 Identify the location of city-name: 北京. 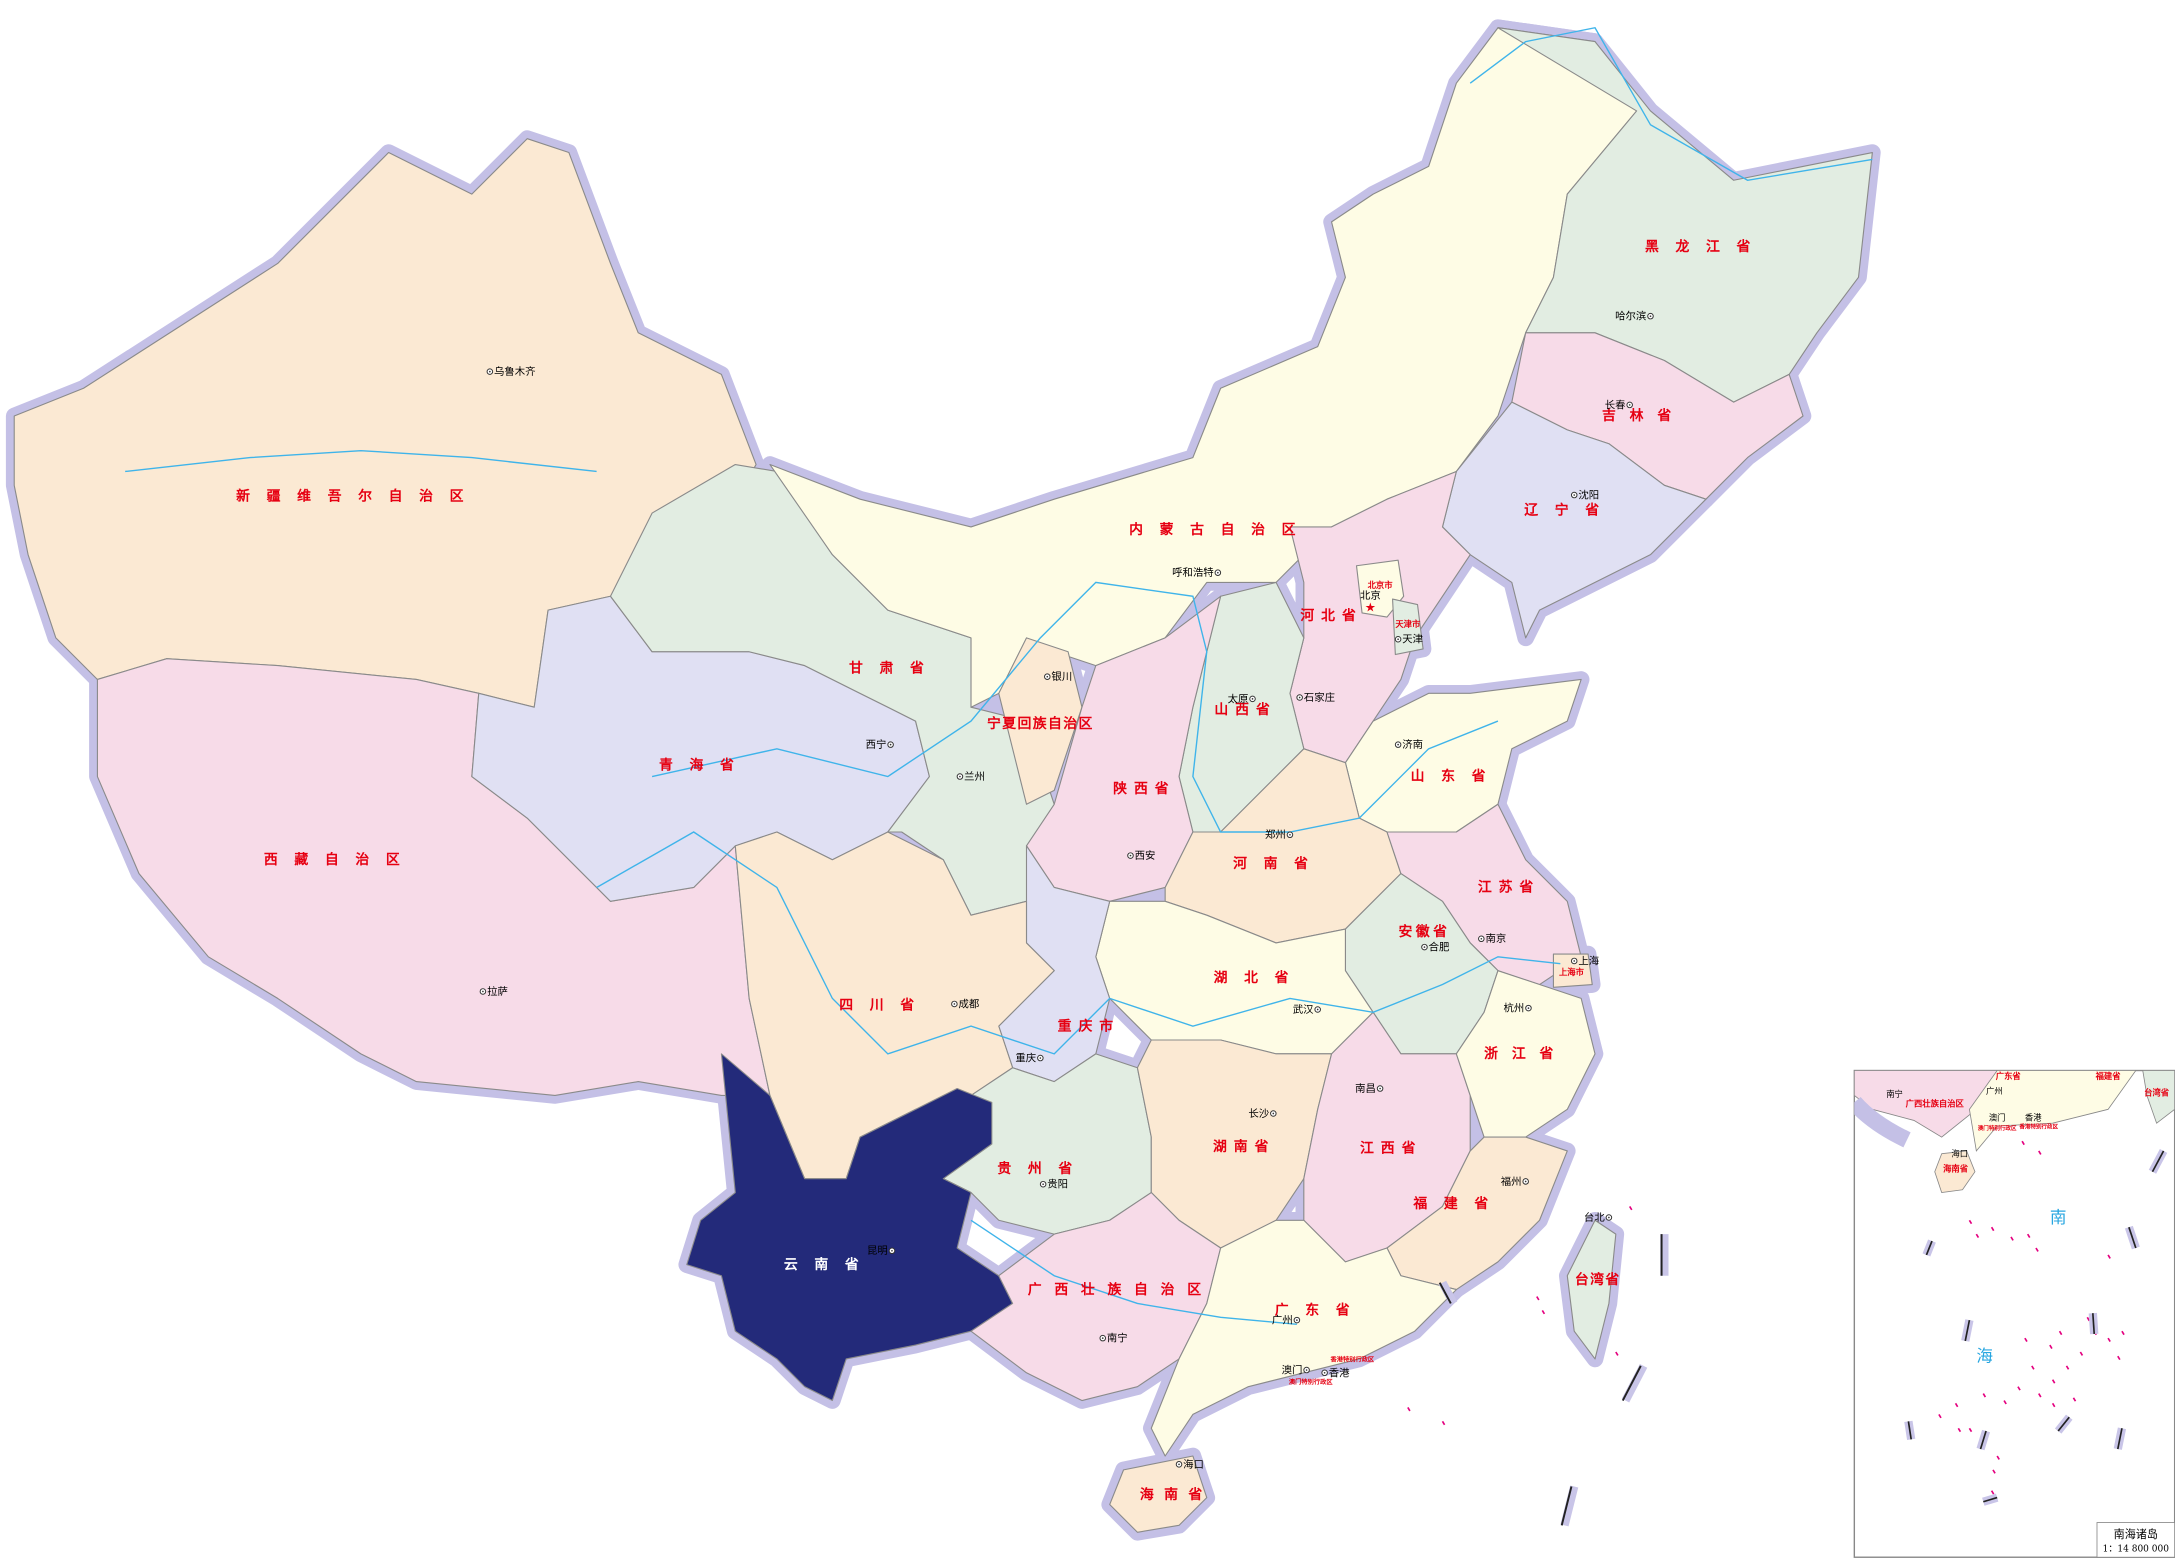
(1370, 595).